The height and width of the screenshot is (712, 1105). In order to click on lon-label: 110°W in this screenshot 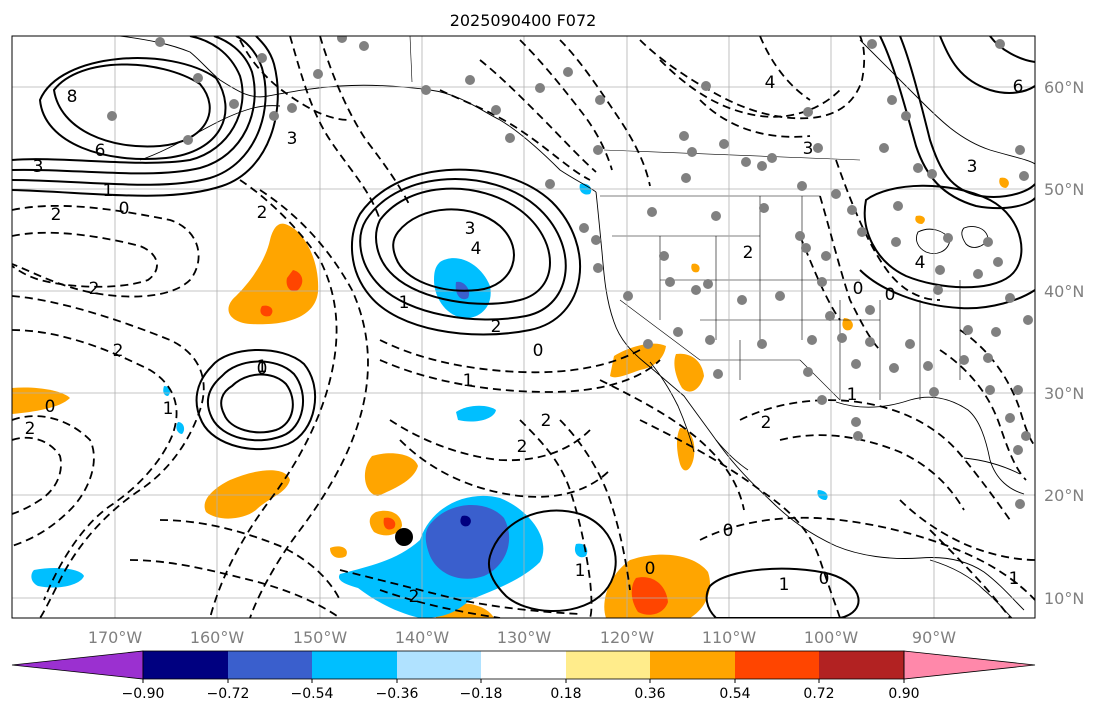, I will do `click(729, 637)`.